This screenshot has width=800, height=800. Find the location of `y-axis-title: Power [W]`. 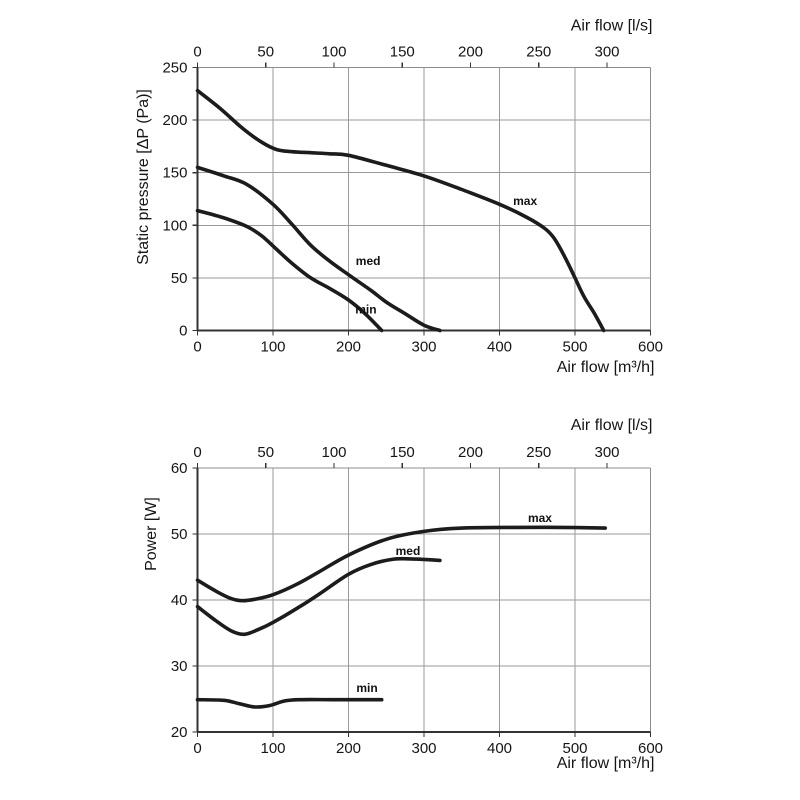

y-axis-title: Power [W] is located at coordinates (151, 534).